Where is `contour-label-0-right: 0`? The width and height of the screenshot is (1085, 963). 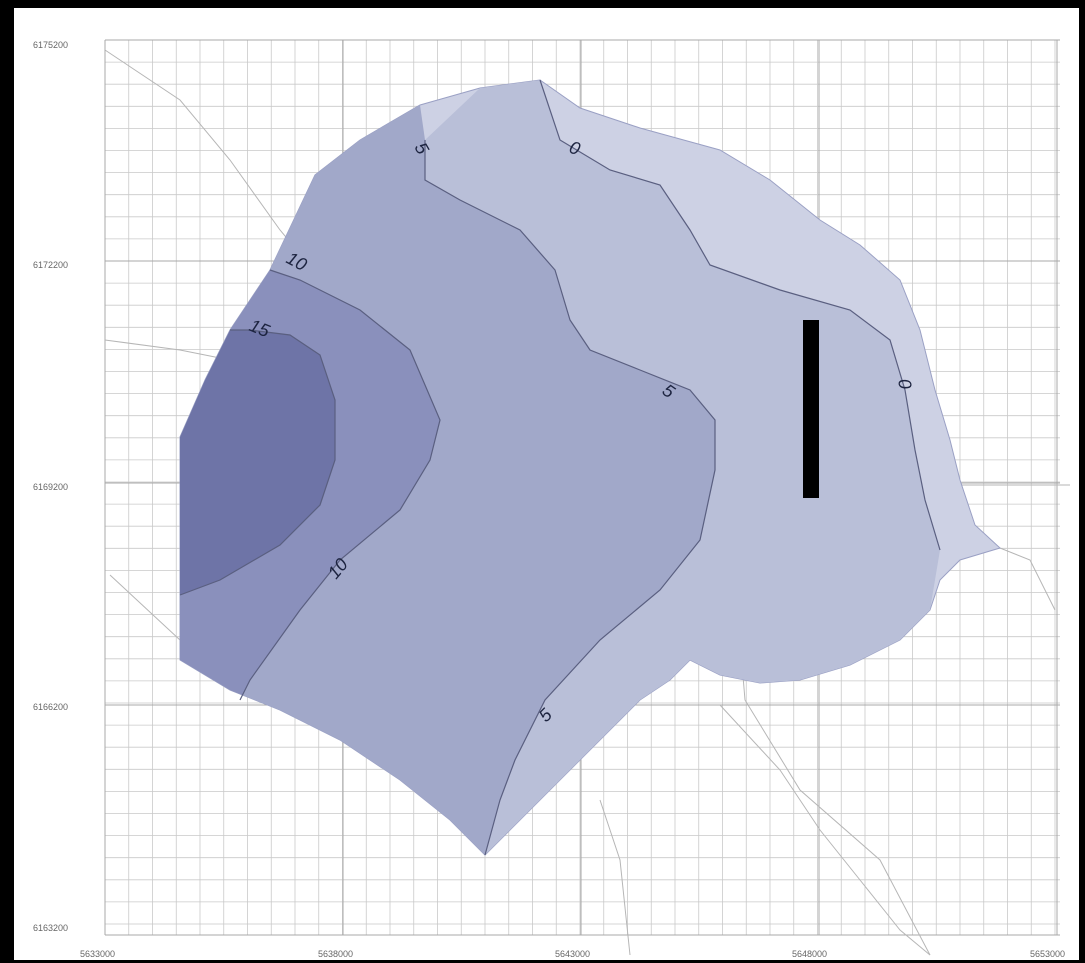
contour-label-0-right: 0 is located at coordinates (904, 383).